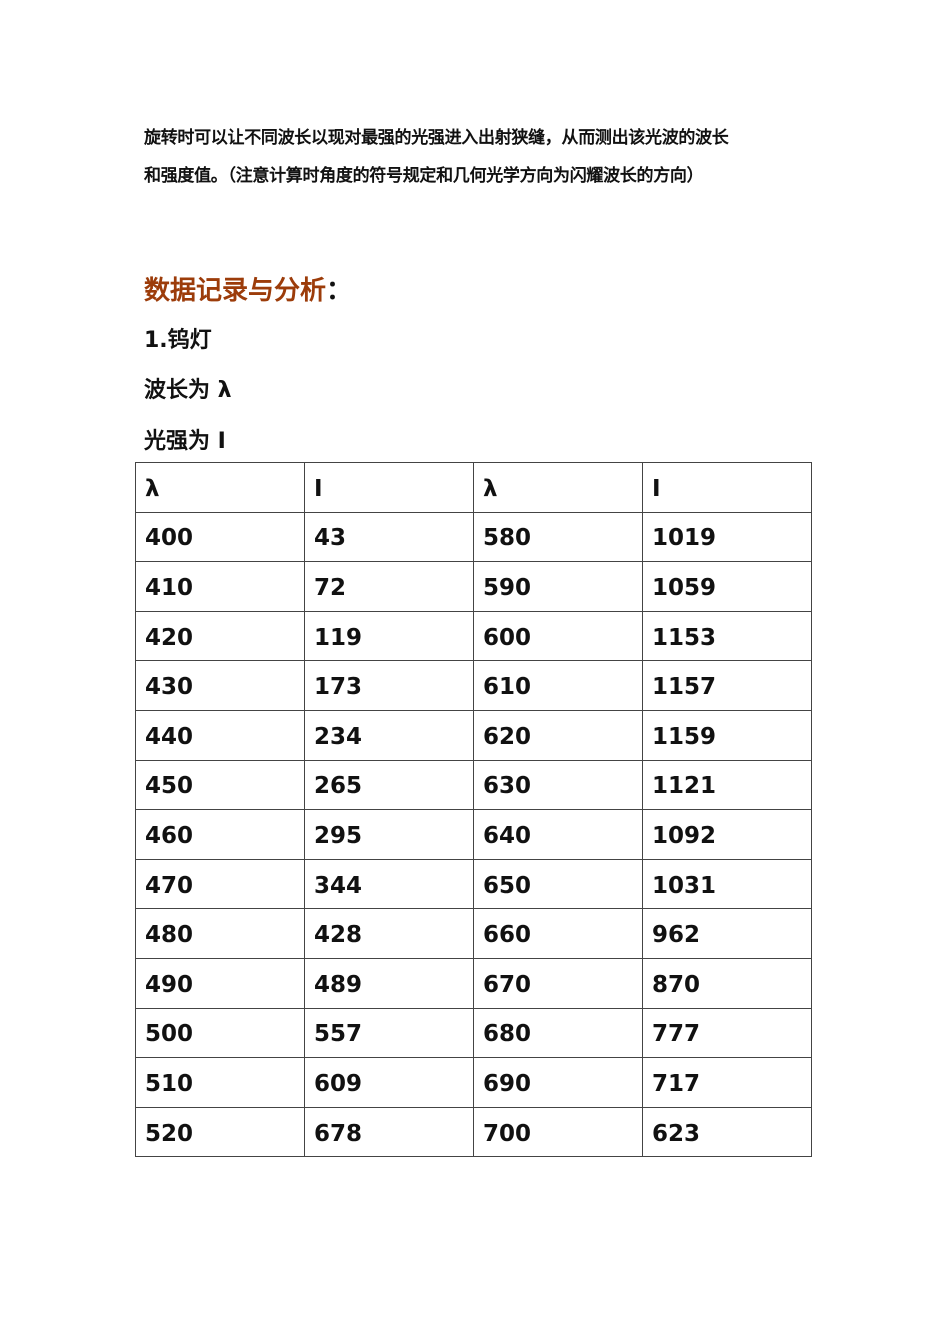  Describe the element at coordinates (220, 1082) in the screenshot. I see `table-cell: 510` at that location.